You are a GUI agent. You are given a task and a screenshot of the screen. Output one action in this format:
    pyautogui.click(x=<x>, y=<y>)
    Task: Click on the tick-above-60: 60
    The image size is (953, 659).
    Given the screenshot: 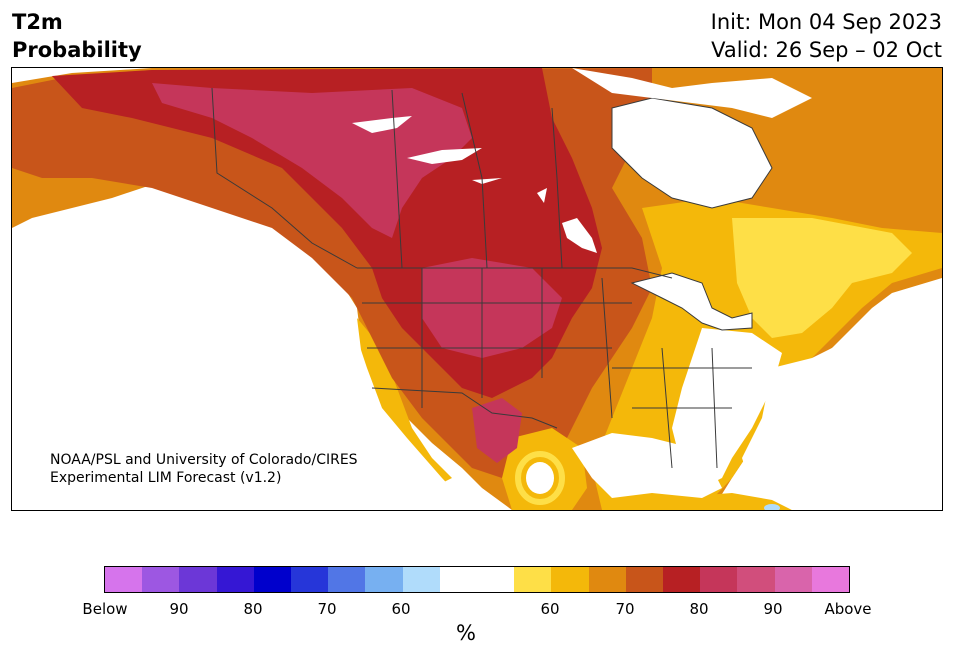 What is the action you would take?
    pyautogui.click(x=550, y=609)
    